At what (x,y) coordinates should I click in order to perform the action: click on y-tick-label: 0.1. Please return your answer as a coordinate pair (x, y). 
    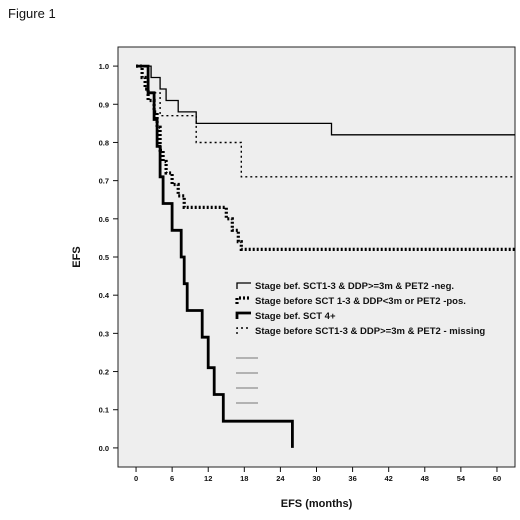
    Looking at the image, I should click on (104, 410).